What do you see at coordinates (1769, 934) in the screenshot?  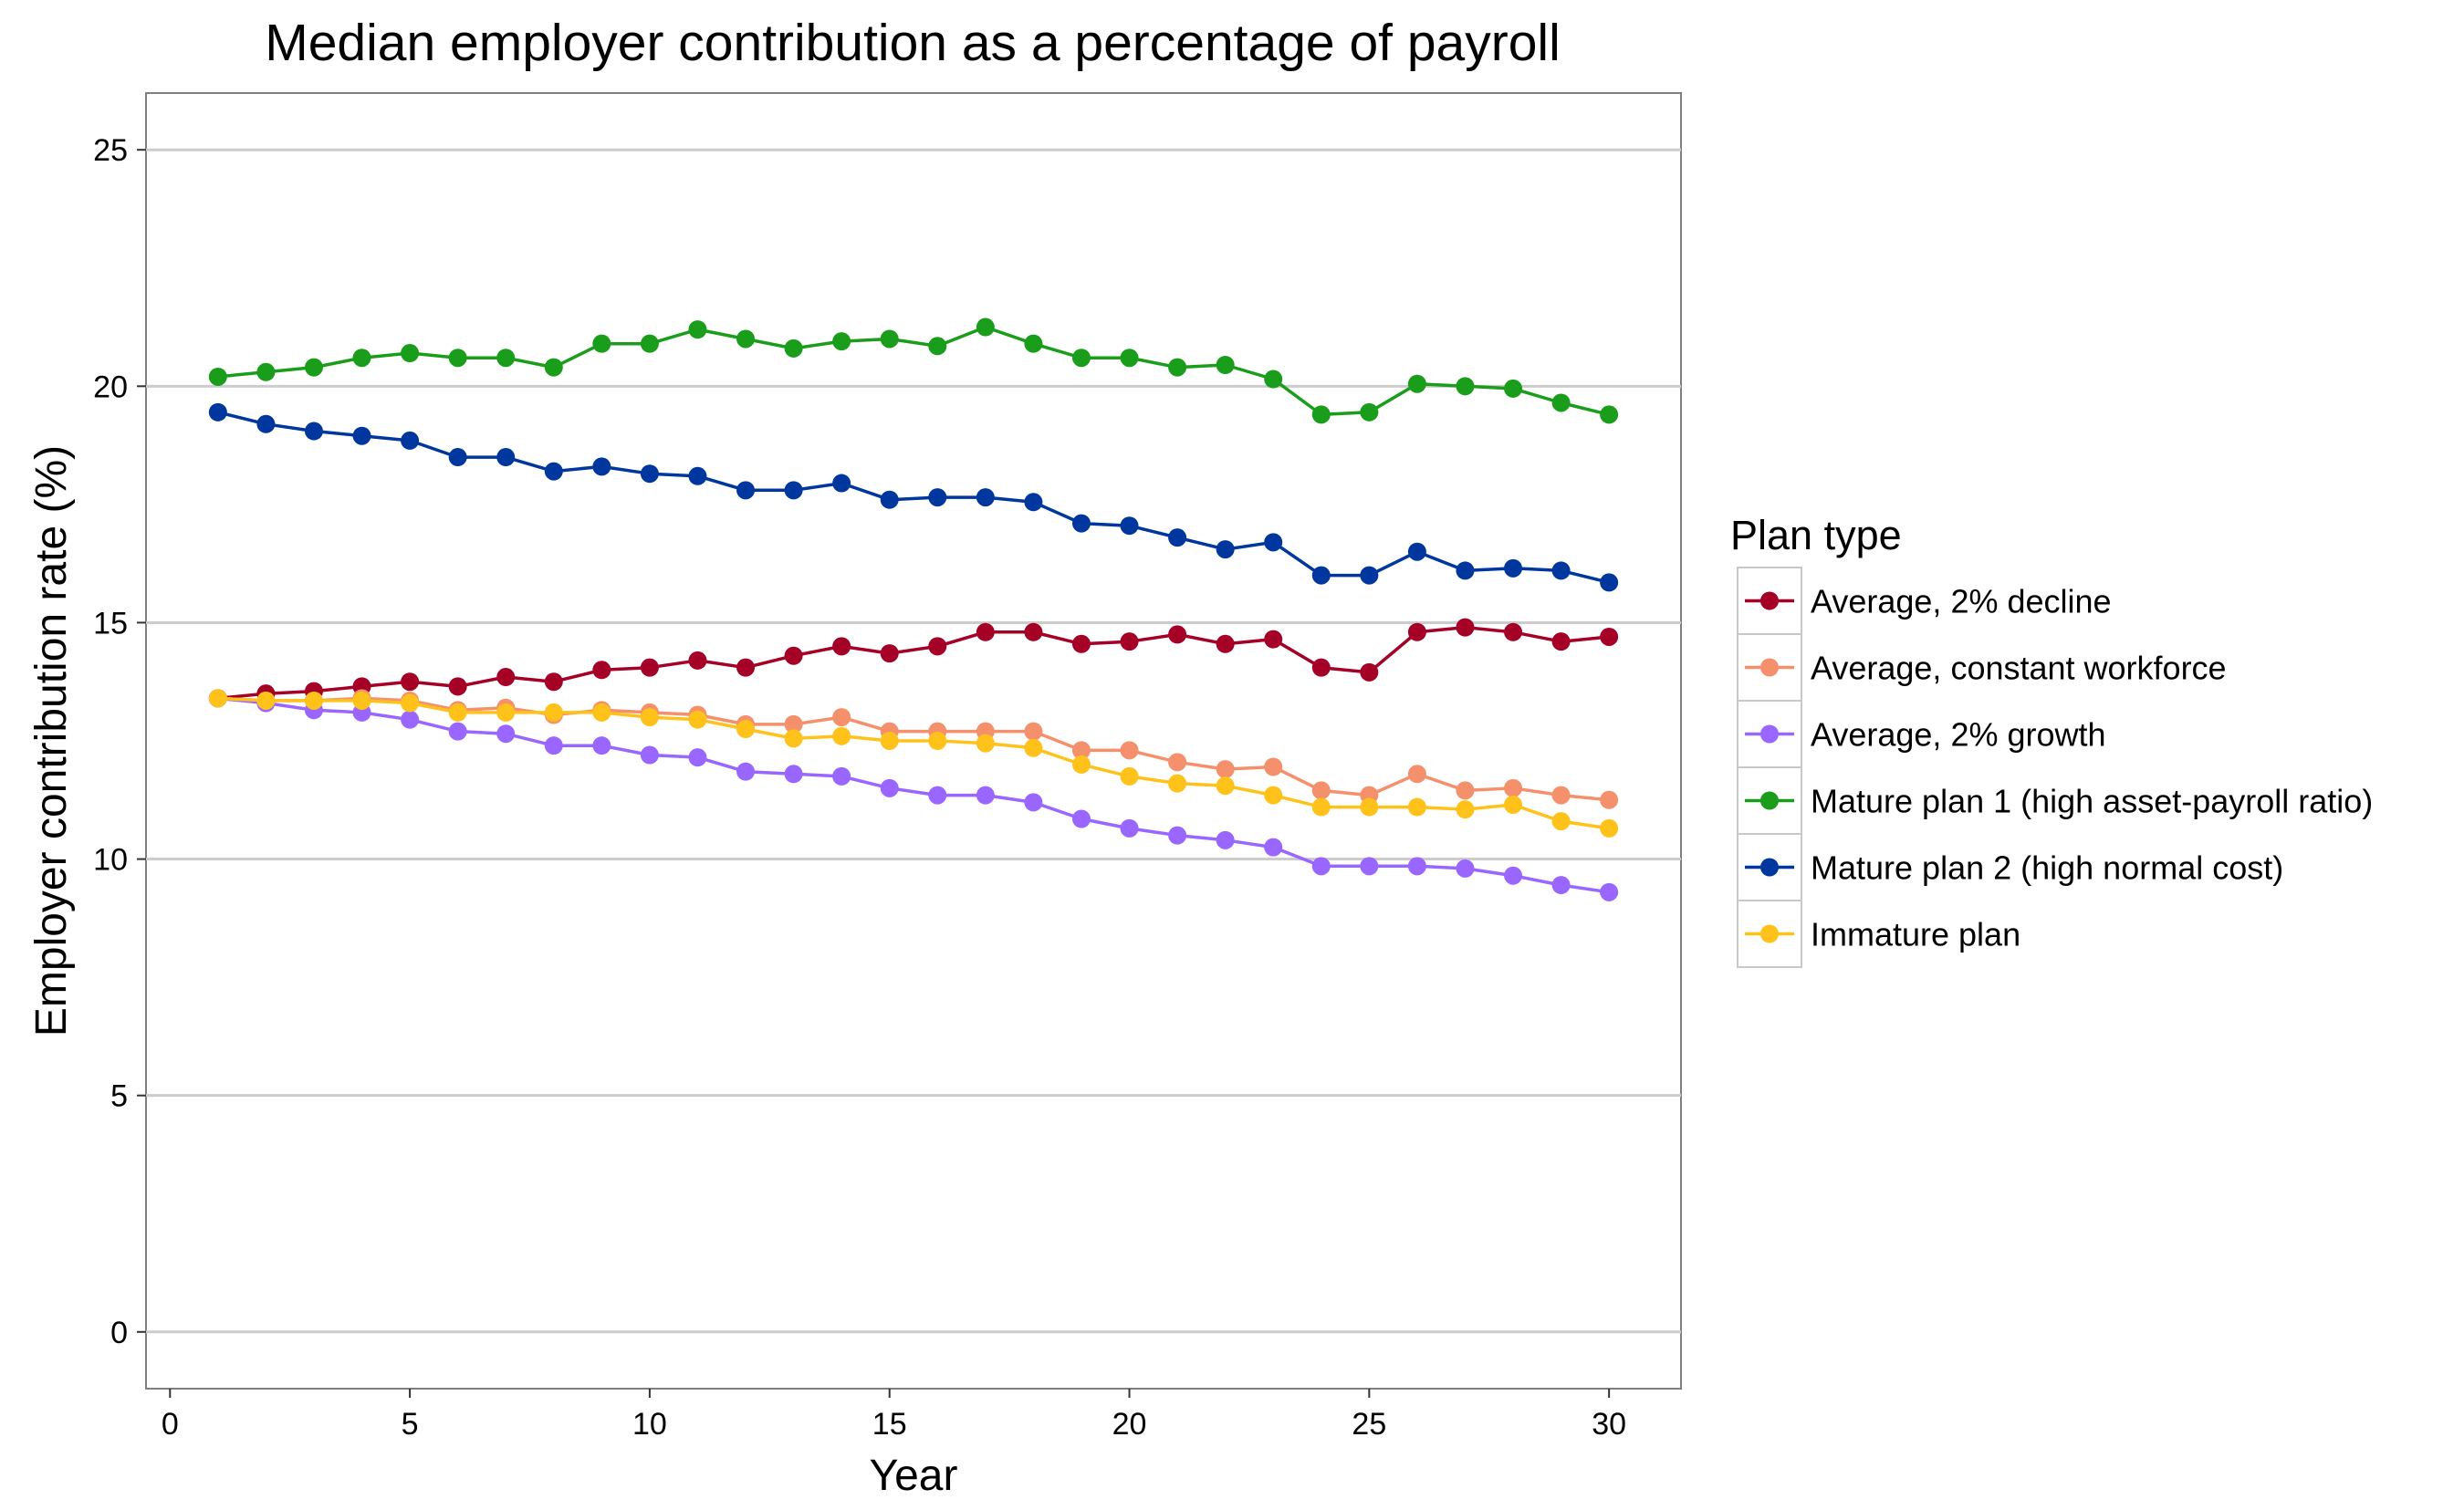 I see `legend-key-box` at bounding box center [1769, 934].